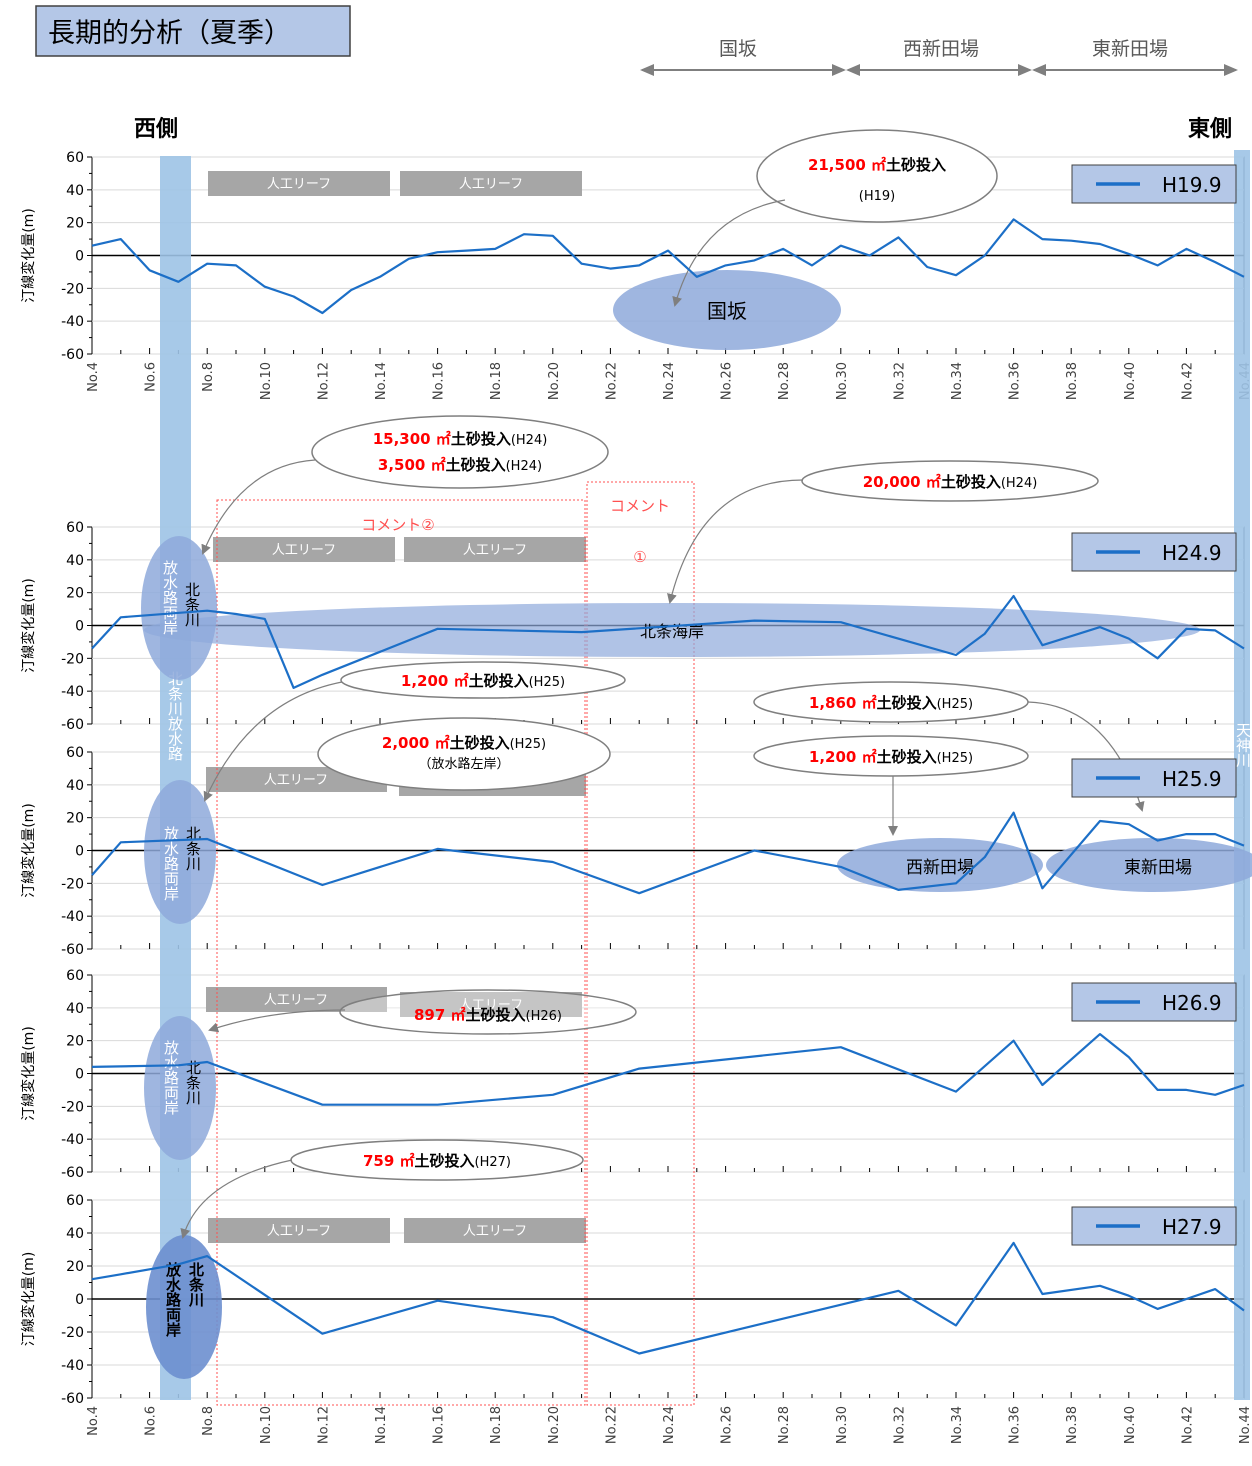 Image resolution: width=1252 pixels, height=1466 pixels. I want to click on zone-label-nishishindenba: 西新田場, so click(941, 49).